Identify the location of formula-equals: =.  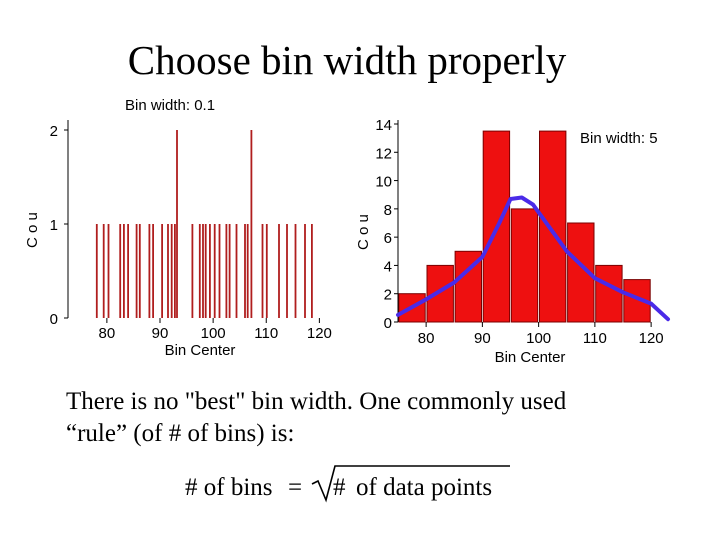
(295, 487).